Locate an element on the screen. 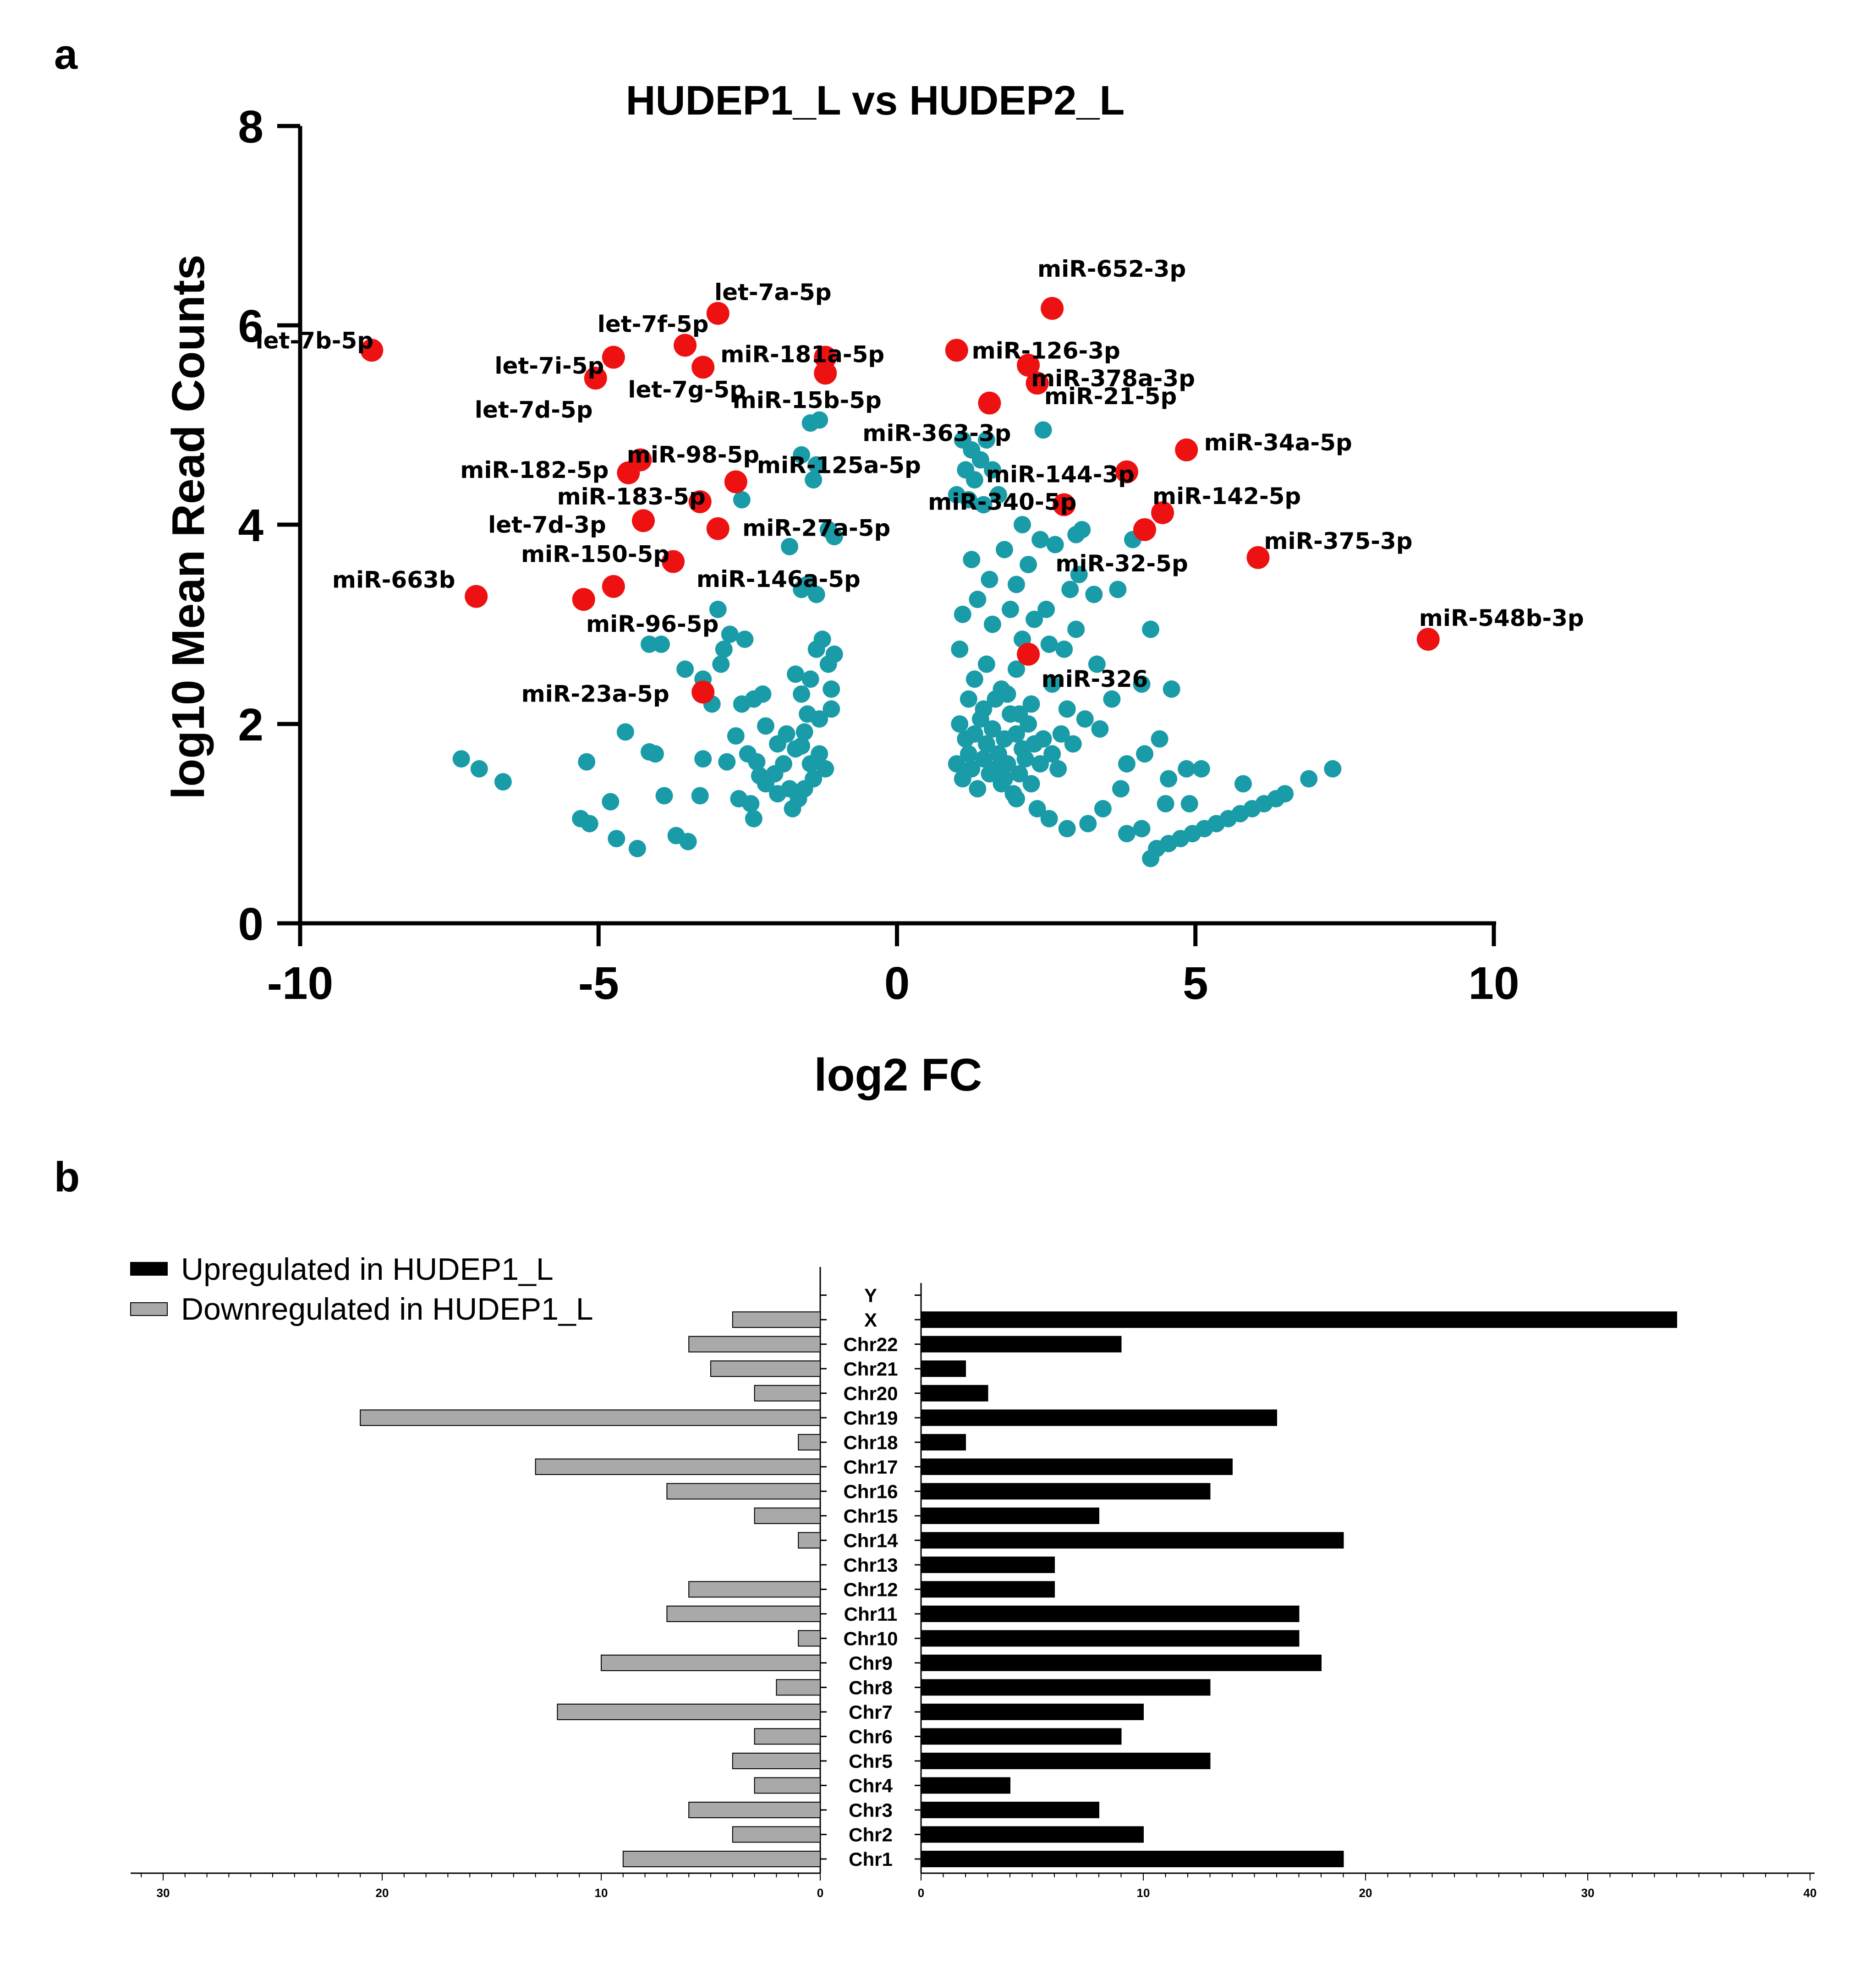  right-tick-label: 30 is located at coordinates (1588, 1893).